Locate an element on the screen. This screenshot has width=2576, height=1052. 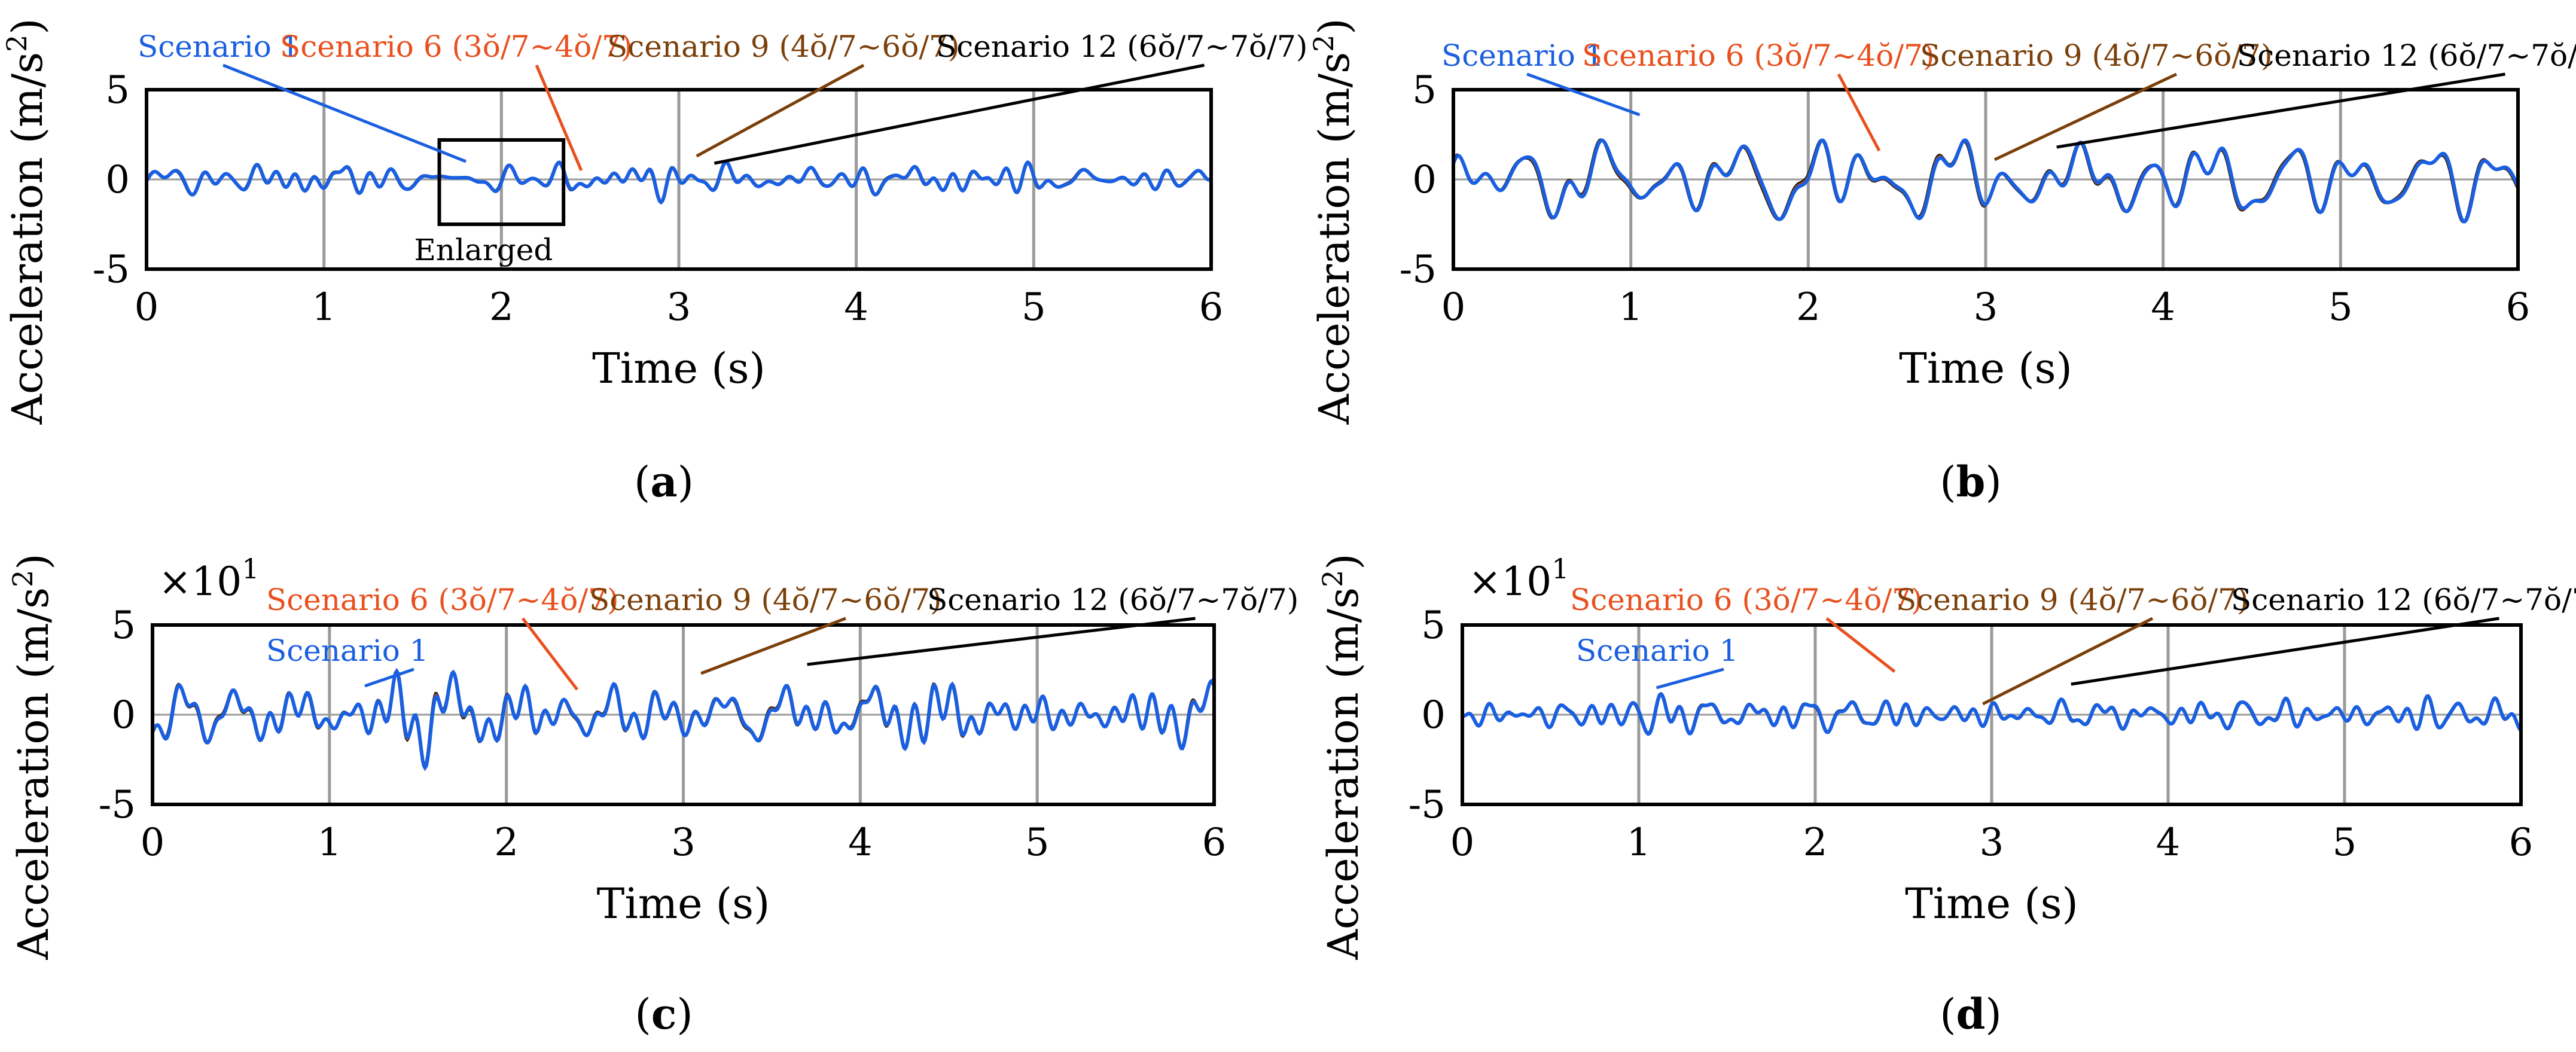
caption-letter: d is located at coordinates (1971, 1014).